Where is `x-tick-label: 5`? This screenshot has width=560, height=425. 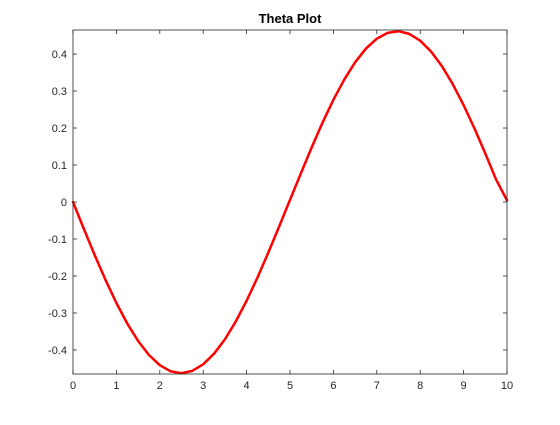
x-tick-label: 5 is located at coordinates (290, 386).